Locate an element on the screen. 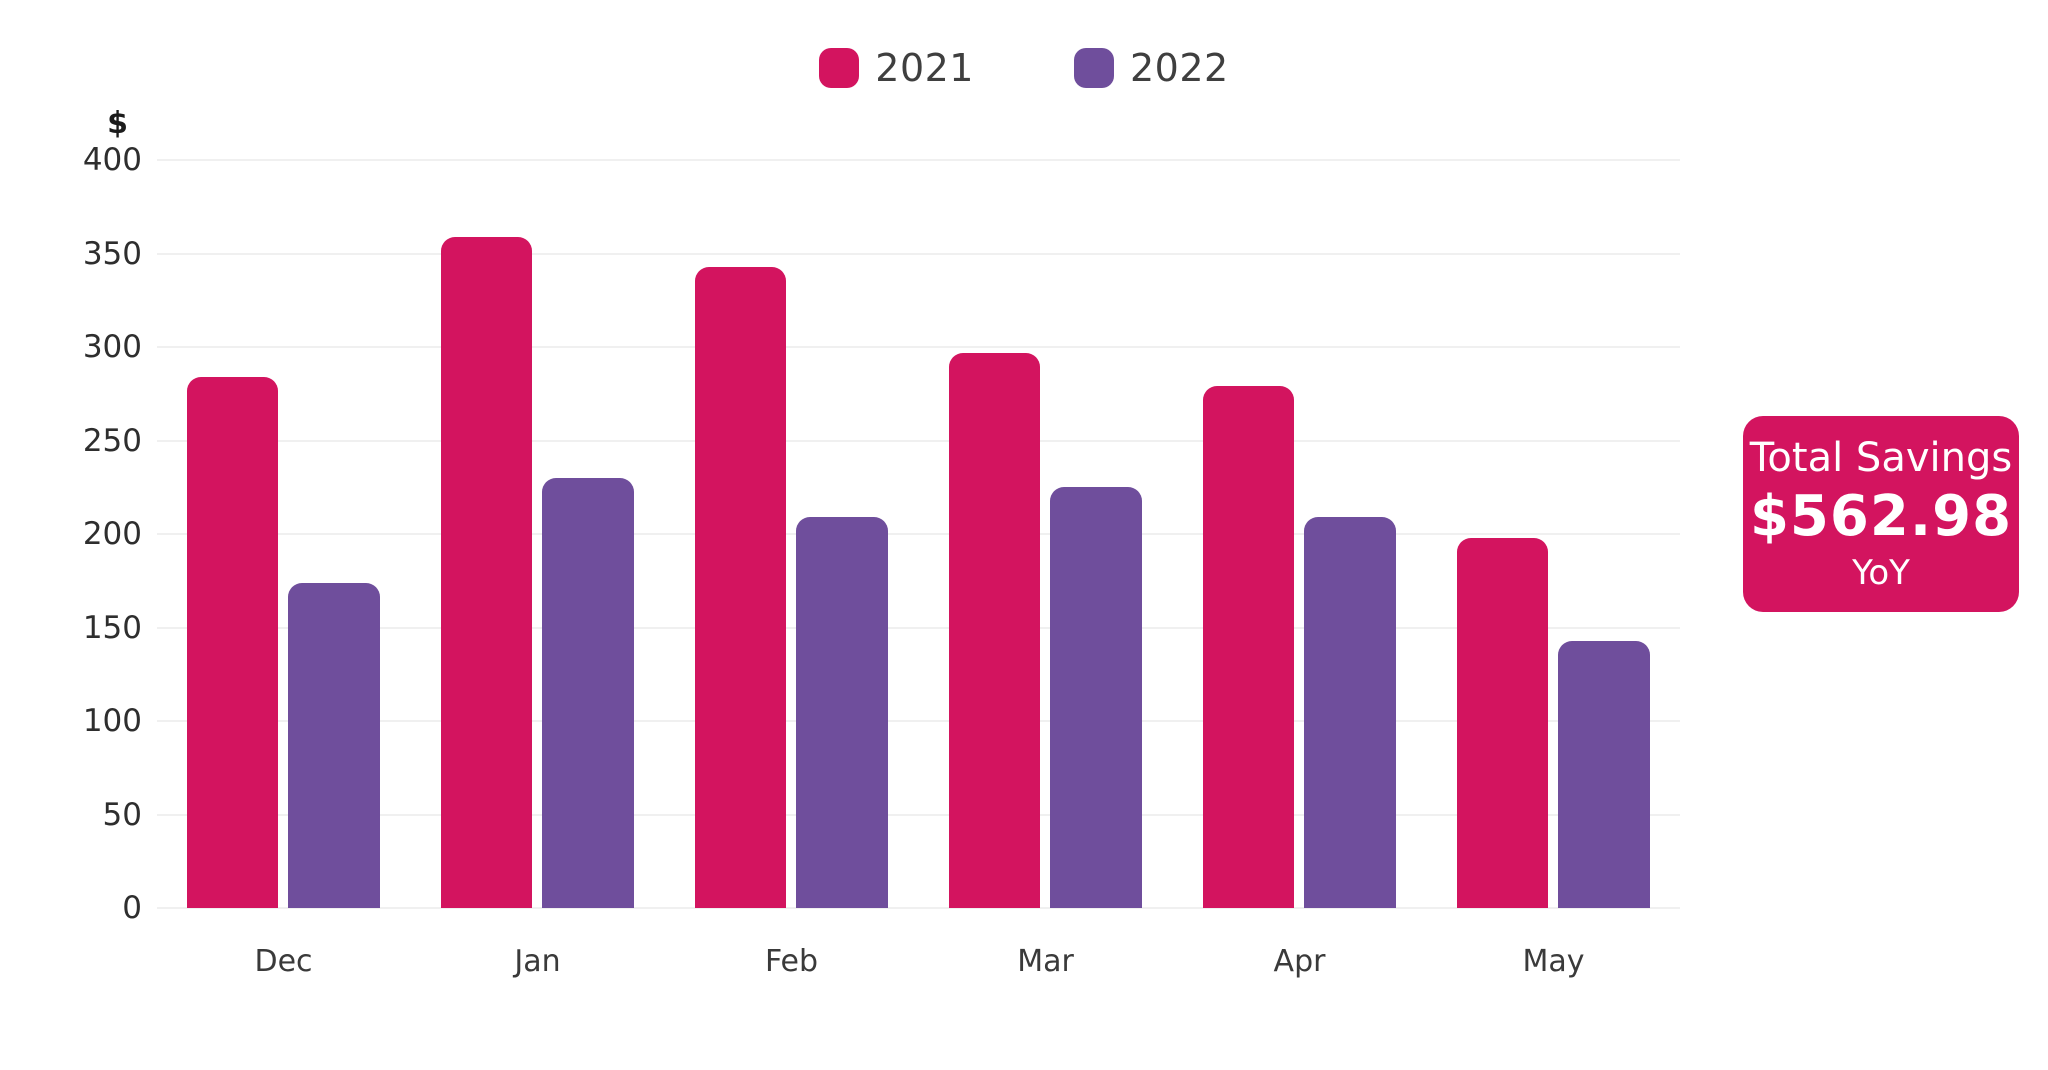 Image resolution: width=2048 pixels, height=1070 pixels. bar-2021-feb is located at coordinates (740, 587).